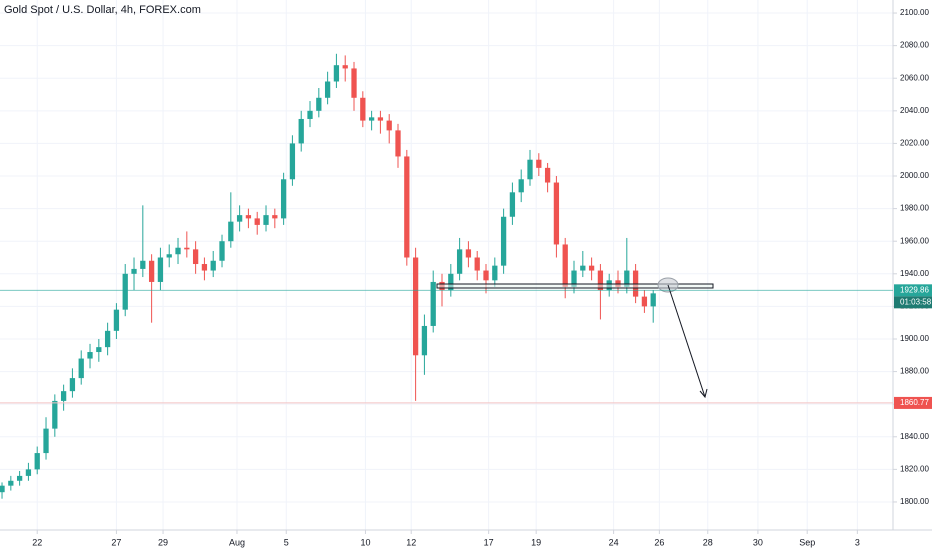 The image size is (932, 550). I want to click on x-tick-label: 17, so click(489, 542).